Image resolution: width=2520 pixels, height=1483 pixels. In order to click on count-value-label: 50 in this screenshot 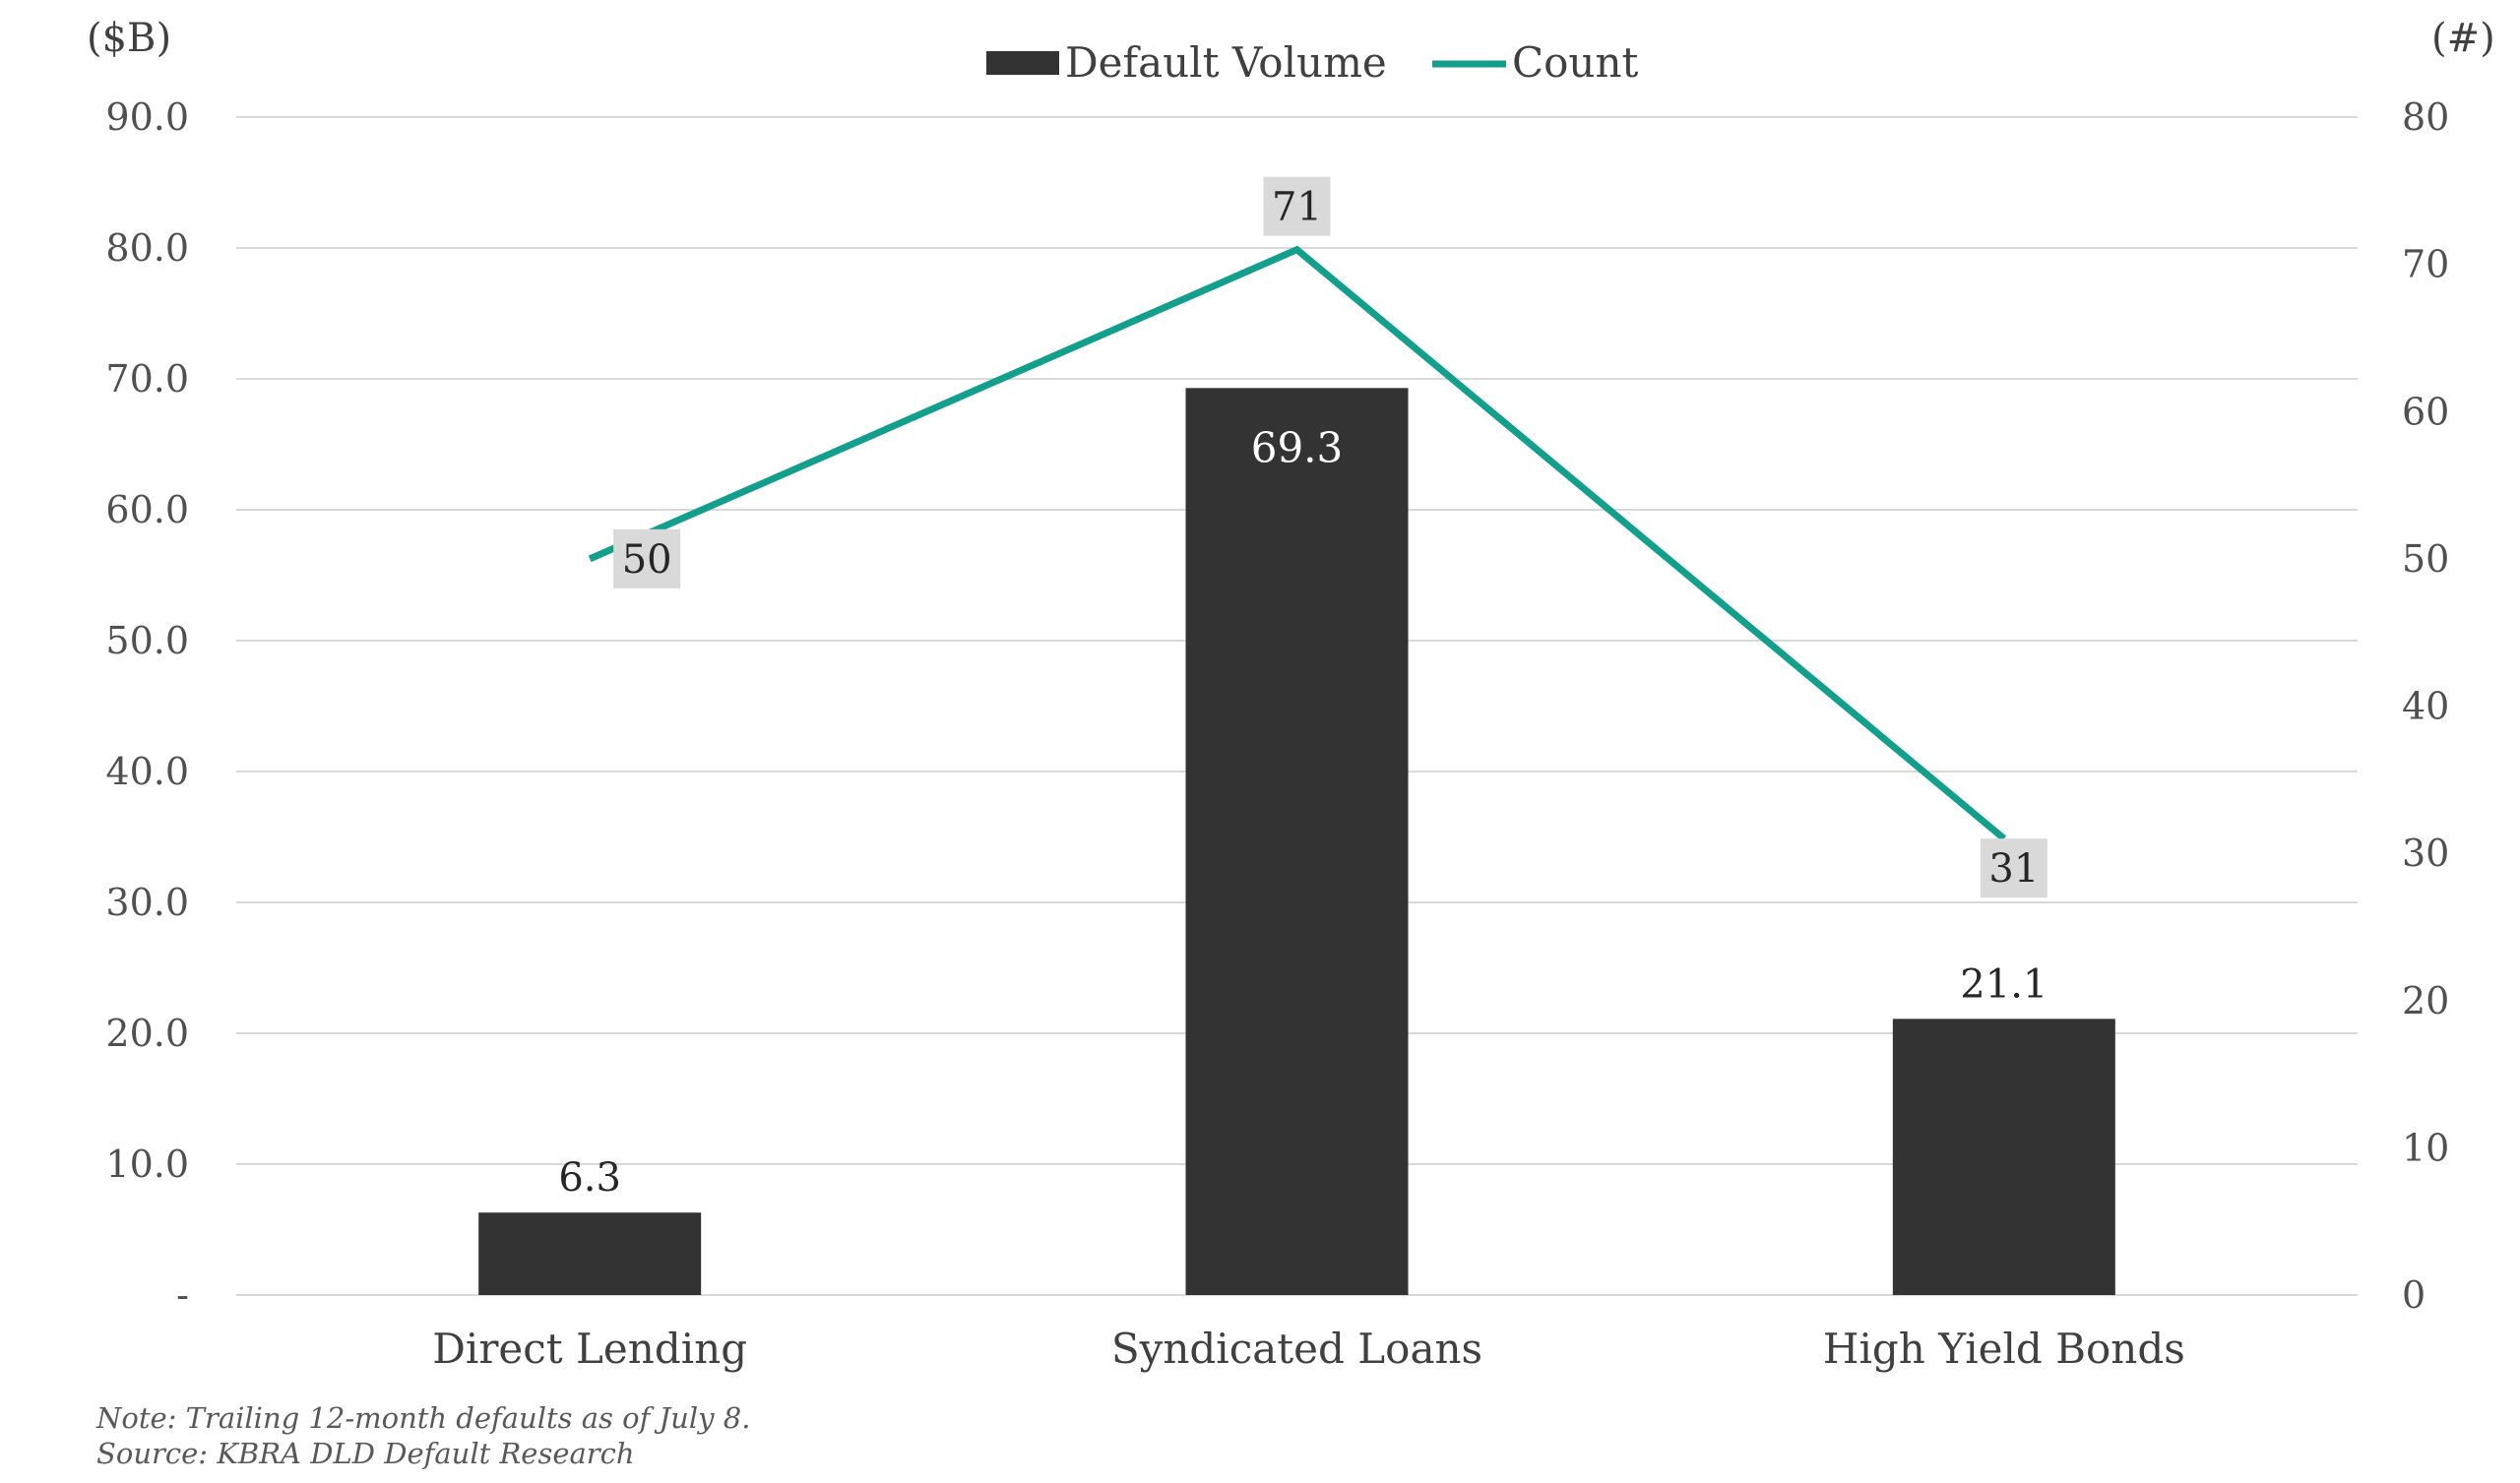, I will do `click(647, 560)`.